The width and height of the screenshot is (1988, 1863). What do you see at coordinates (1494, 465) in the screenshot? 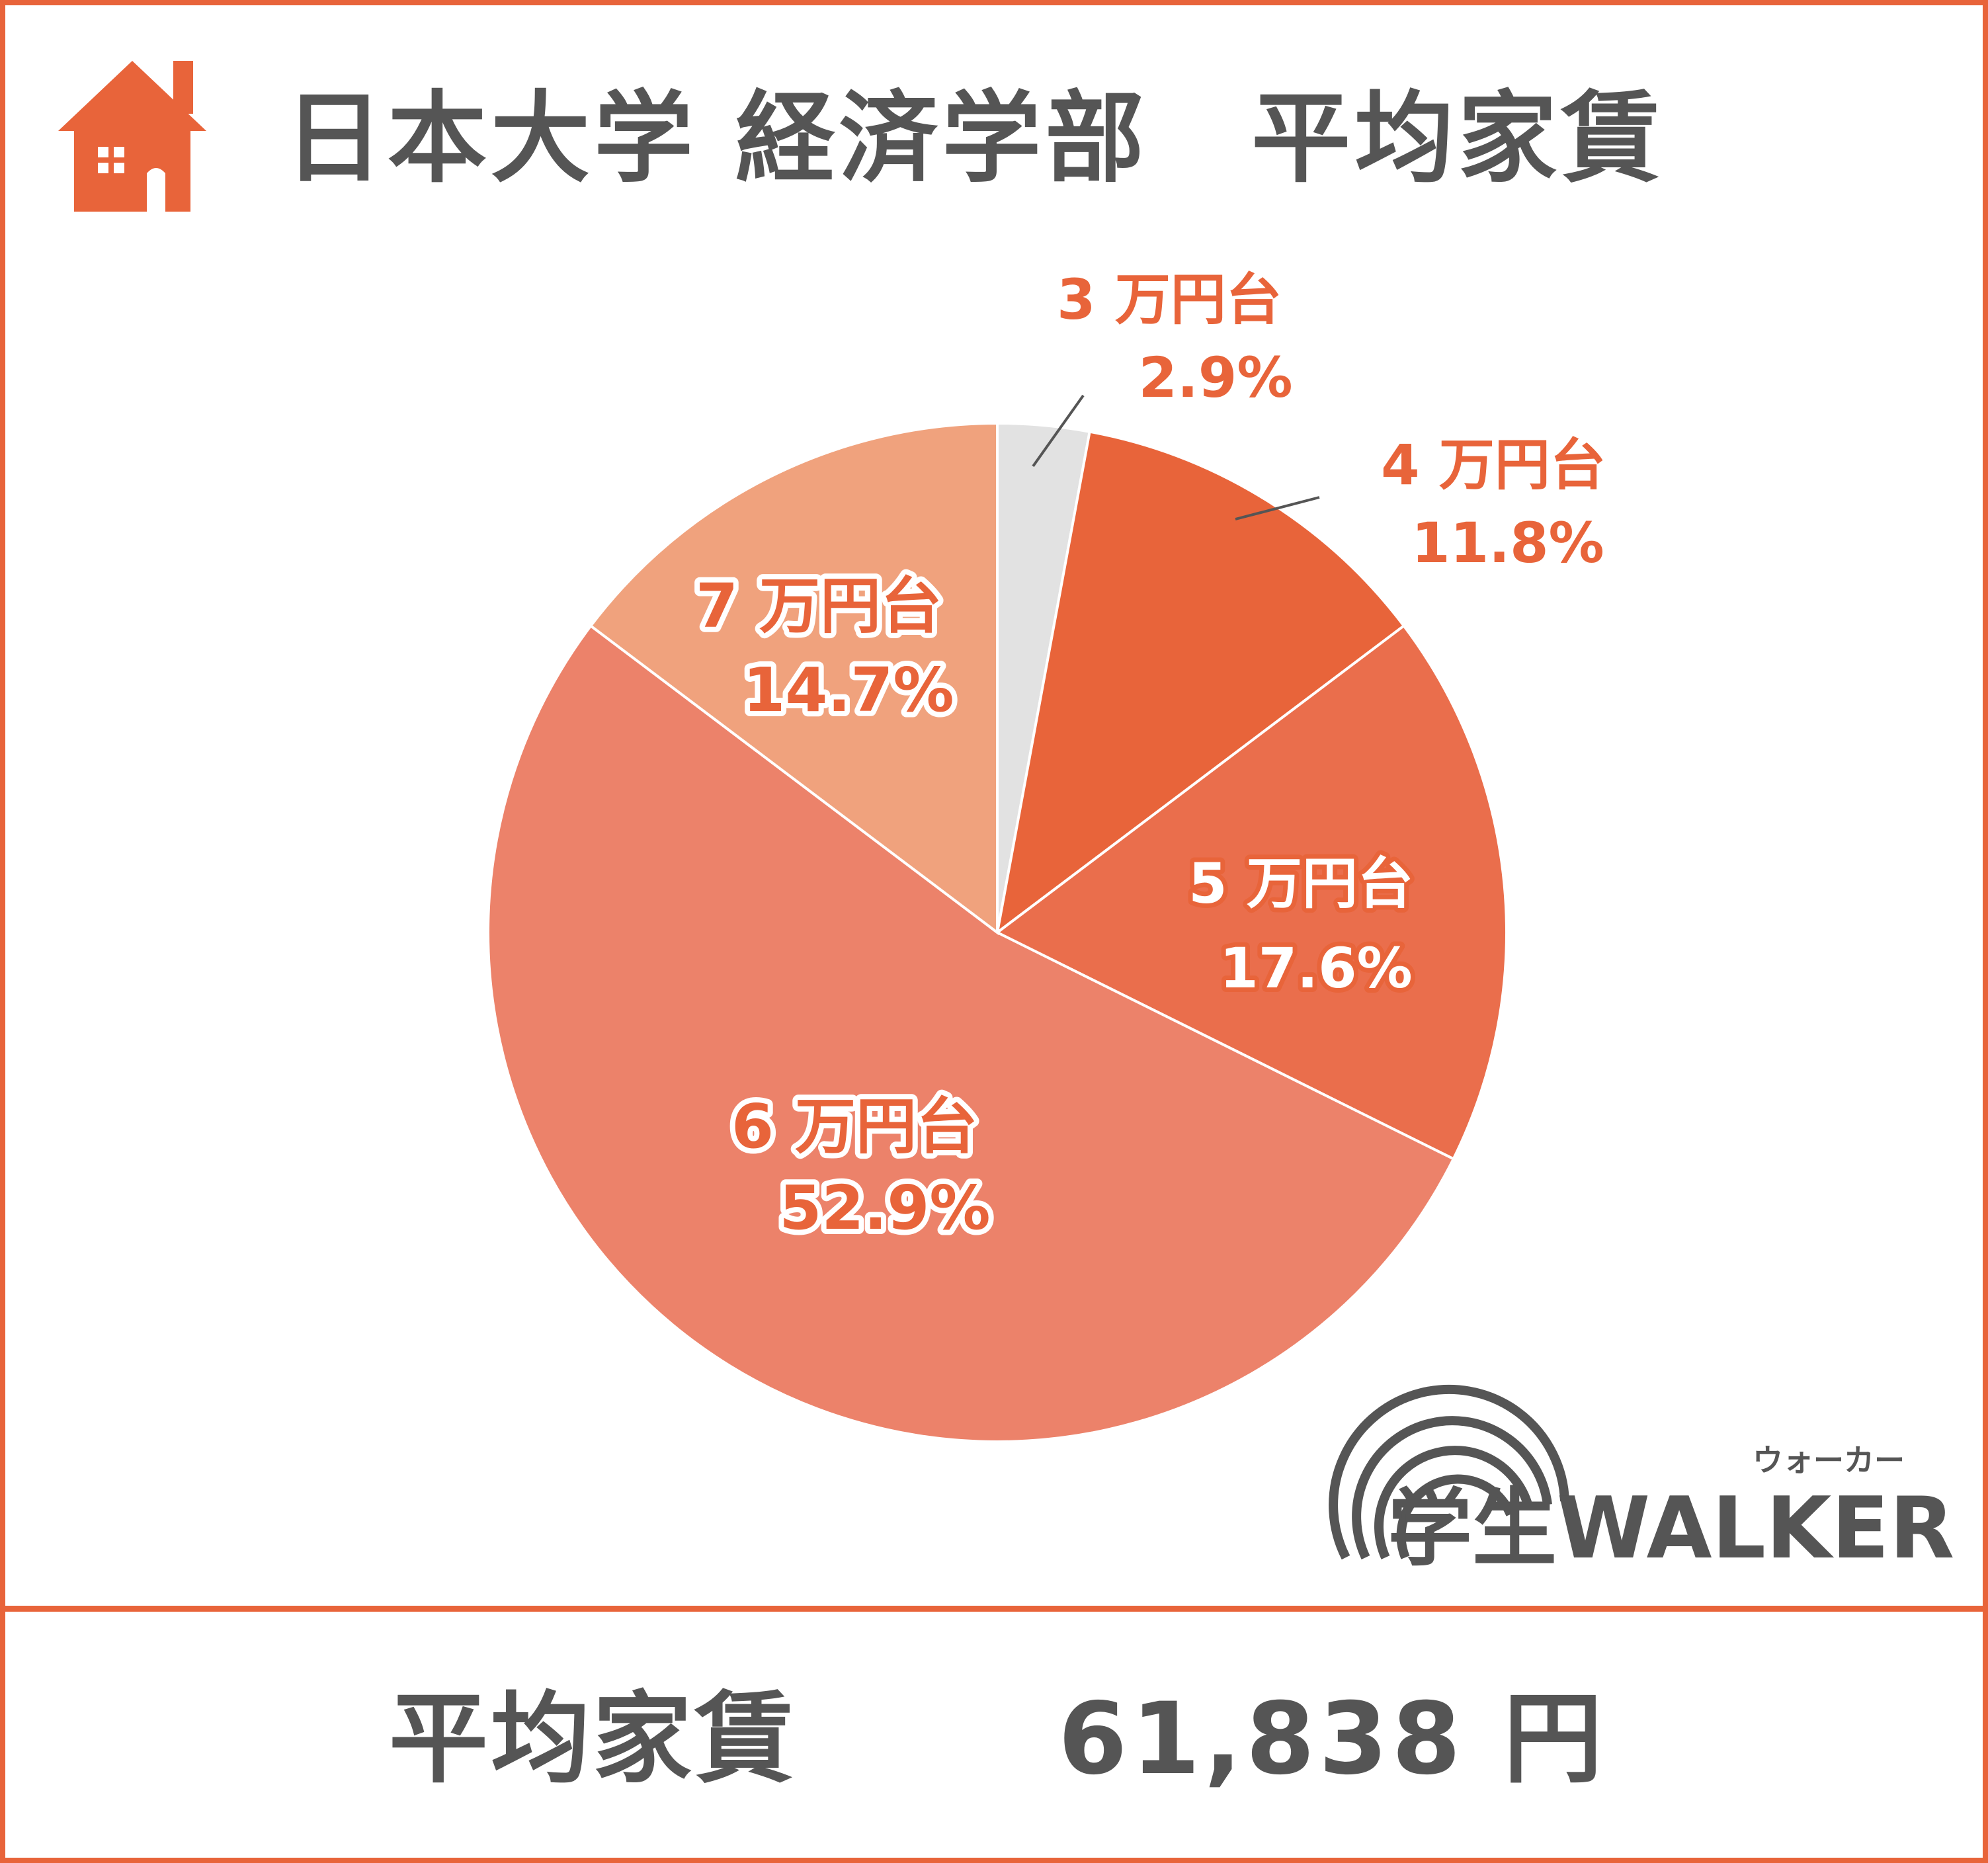
I see `category-label-4man: 4 万円台` at bounding box center [1494, 465].